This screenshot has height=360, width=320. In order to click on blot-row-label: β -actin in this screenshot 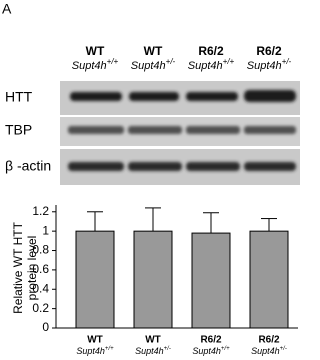, I will do `click(28, 166)`.